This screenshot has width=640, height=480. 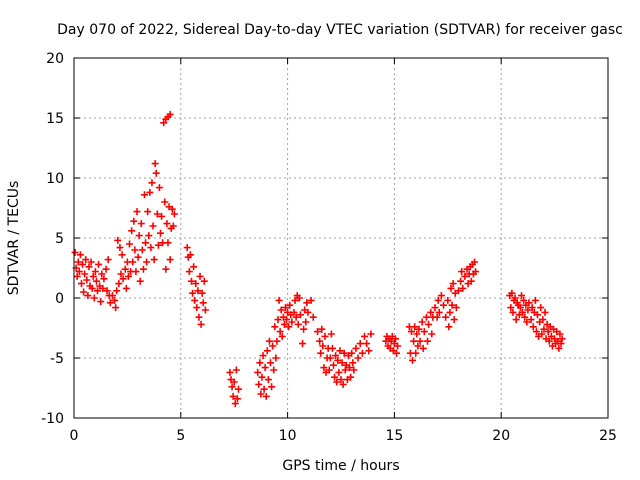 I want to click on x-tick-label: 25, so click(x=608, y=436).